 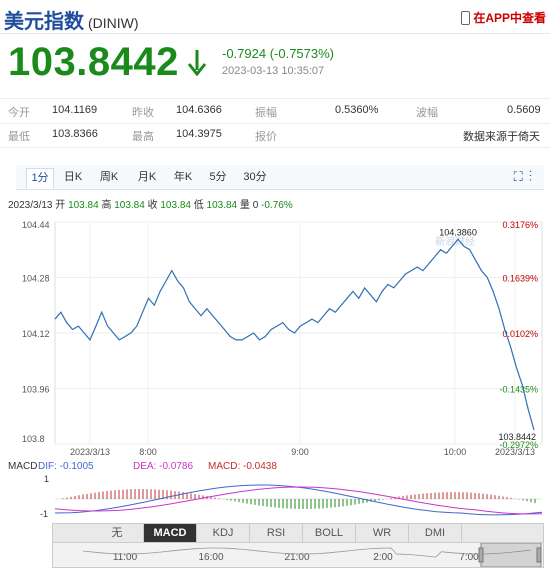 I want to click on indicator-wr: WR, so click(x=382, y=533).